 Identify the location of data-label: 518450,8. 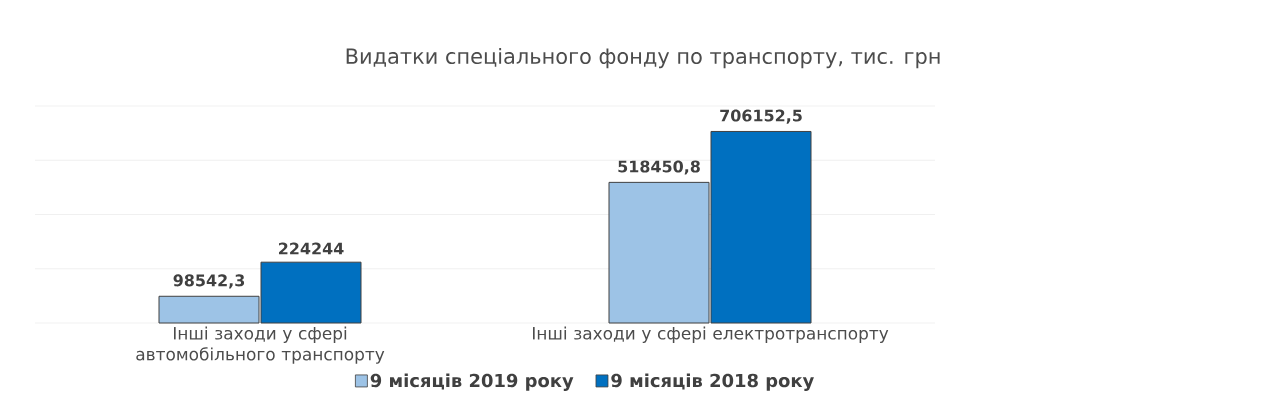
(659, 167).